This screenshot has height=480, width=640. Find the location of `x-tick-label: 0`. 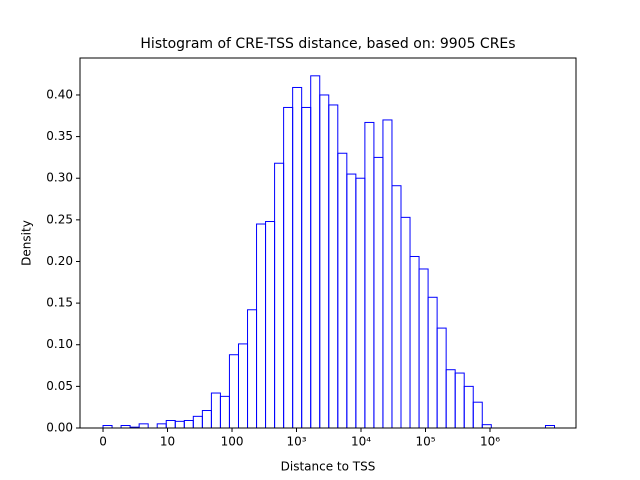

x-tick-label: 0 is located at coordinates (103, 442).